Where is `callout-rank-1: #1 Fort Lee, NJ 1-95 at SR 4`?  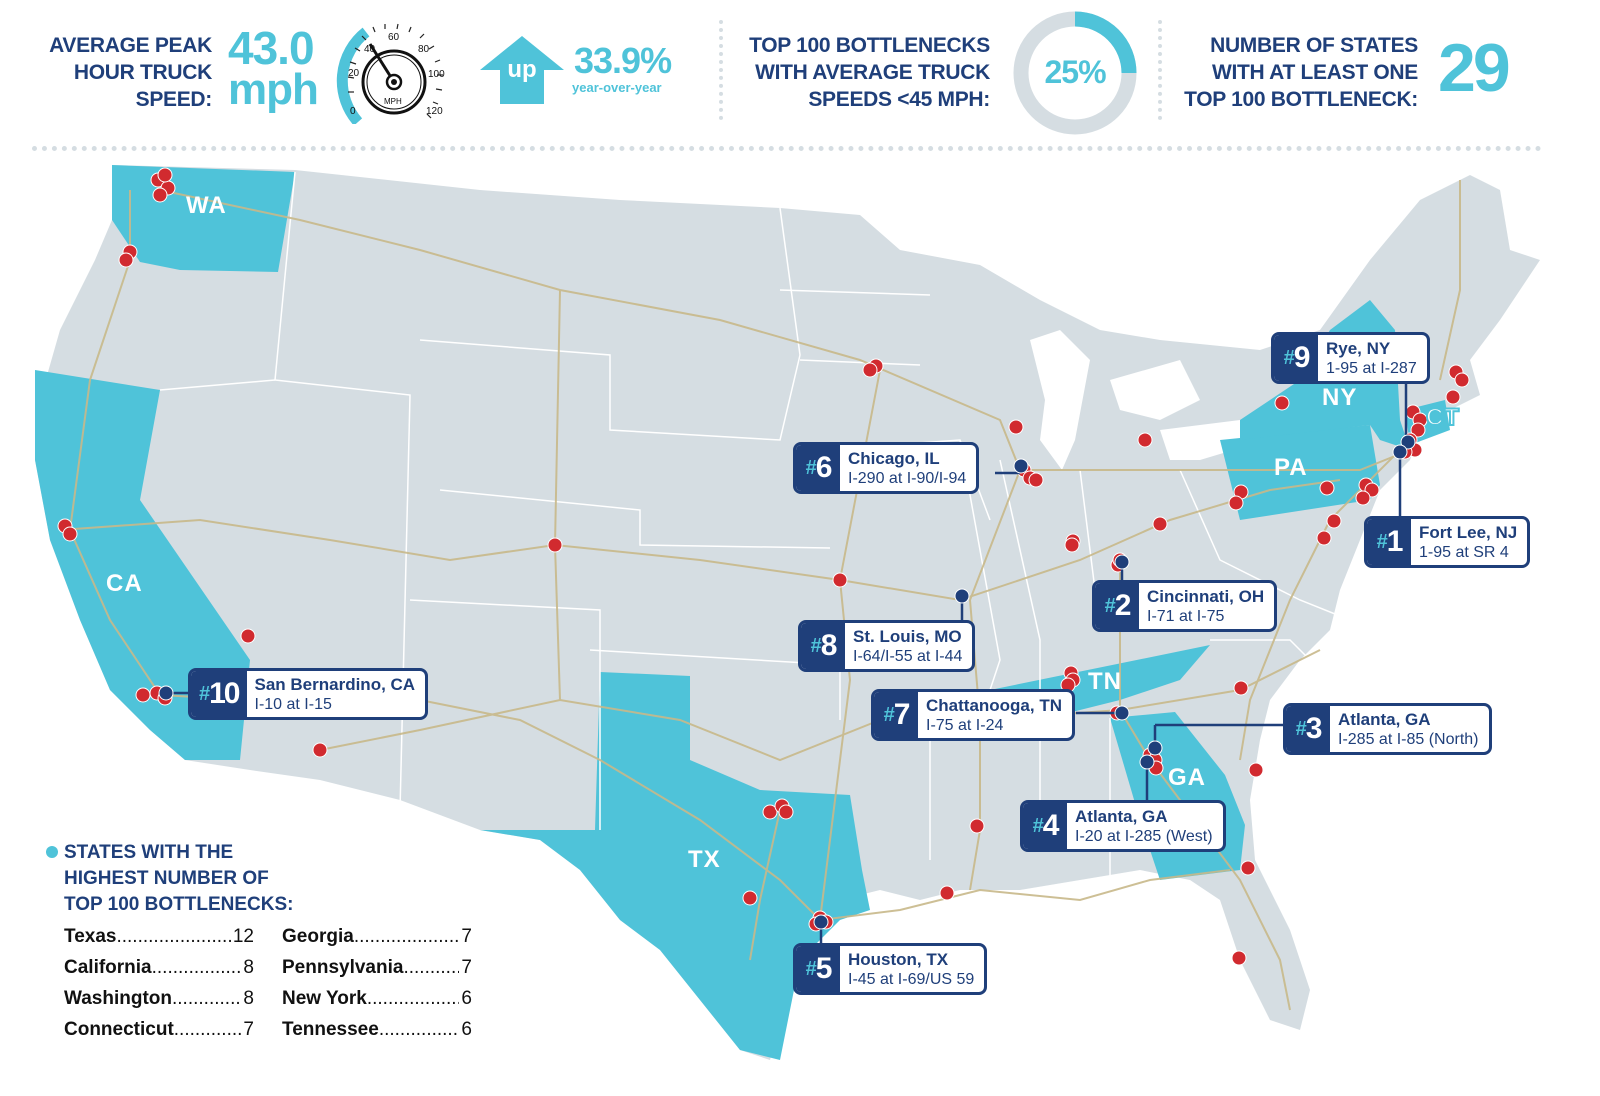
callout-rank-1: #1 Fort Lee, NJ 1-95 at SR 4 is located at coordinates (1447, 542).